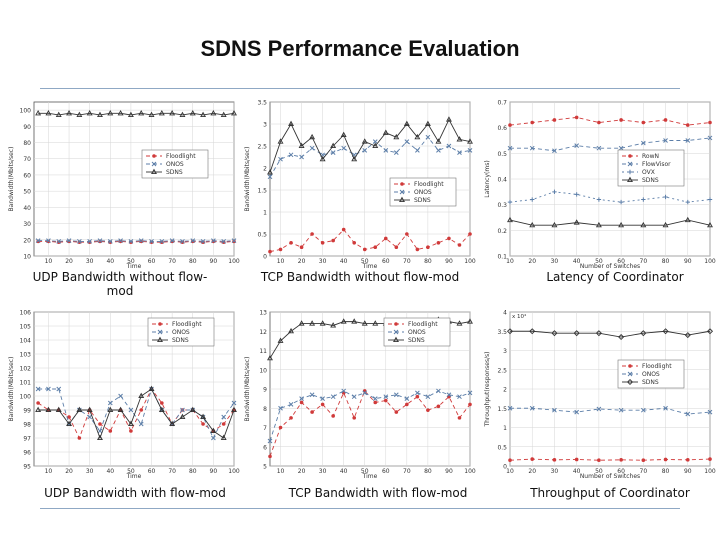  I want to click on legend-label: FlowVisor, so click(656, 164).